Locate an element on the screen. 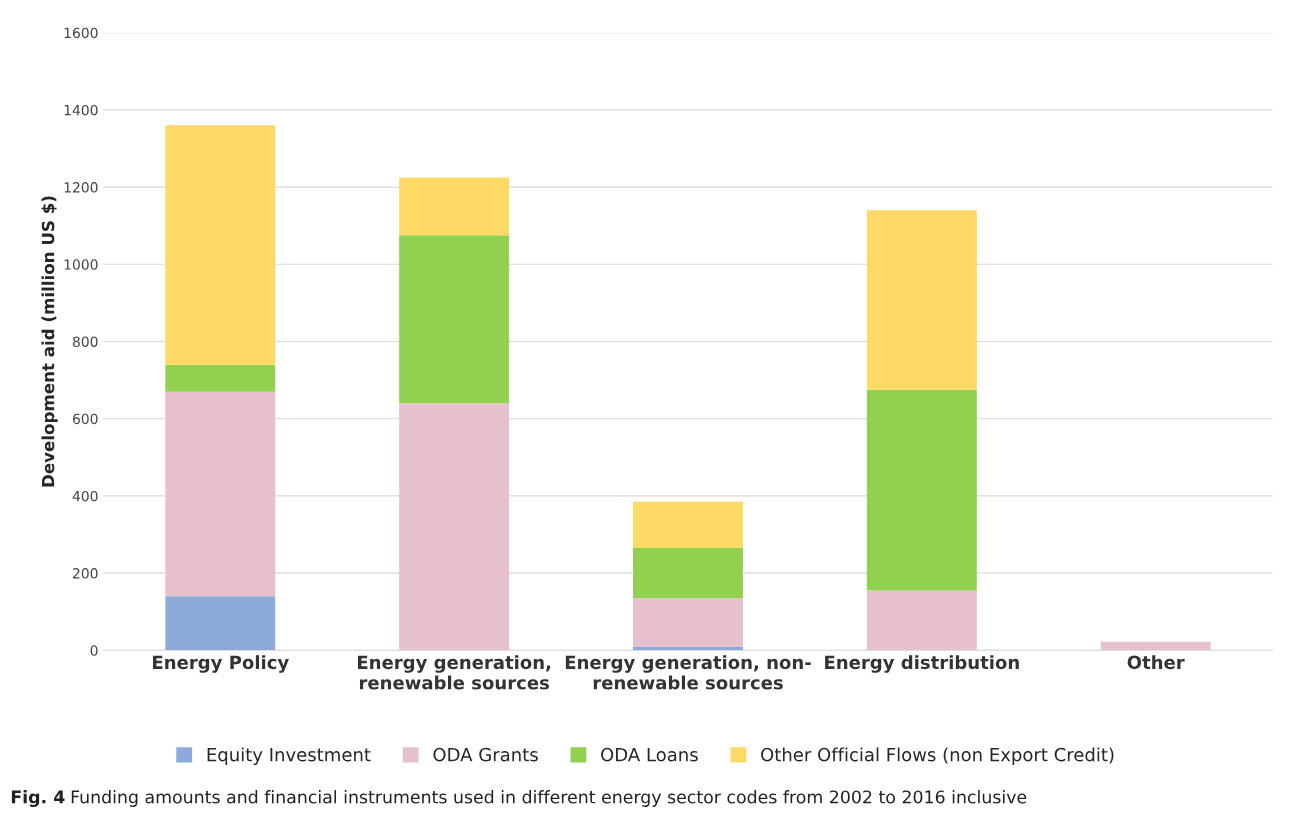 The image size is (1292, 818). x-tick-label: Energy distribution is located at coordinates (922, 664).